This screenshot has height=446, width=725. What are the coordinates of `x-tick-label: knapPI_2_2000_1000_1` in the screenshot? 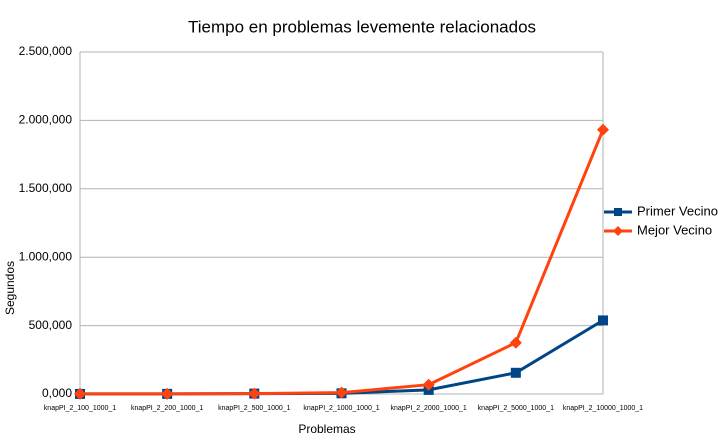 It's located at (429, 408).